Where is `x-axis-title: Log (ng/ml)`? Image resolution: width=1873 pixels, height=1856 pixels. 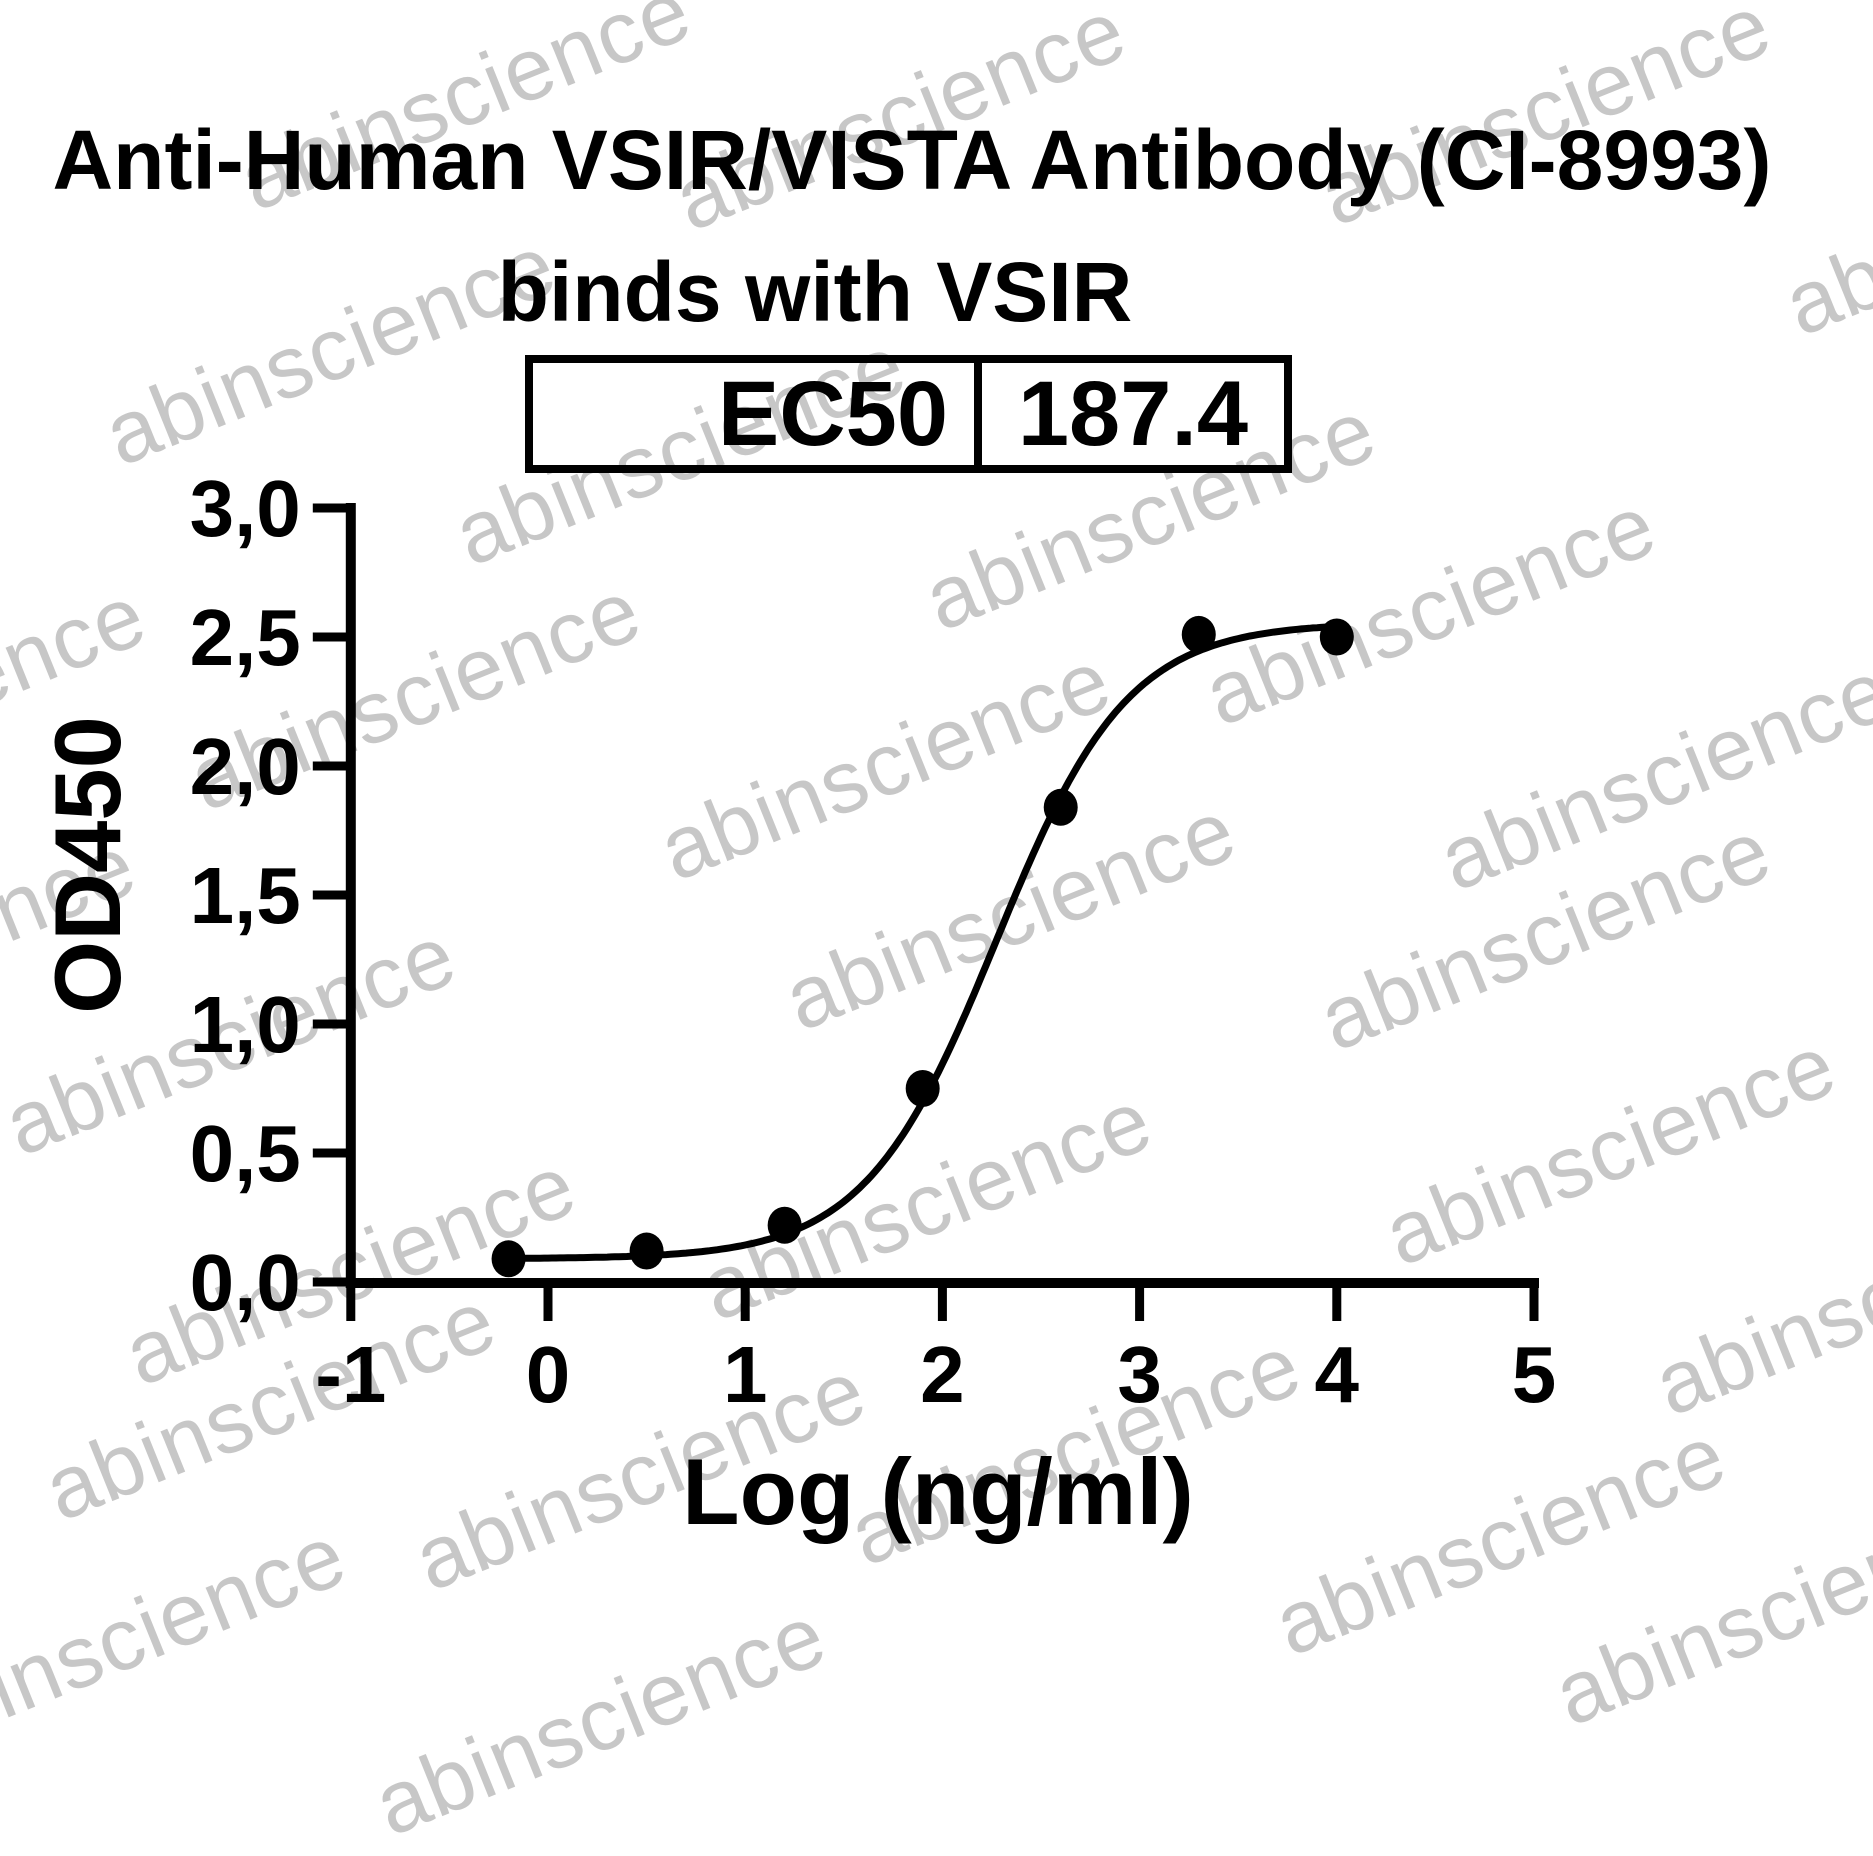 x-axis-title: Log (ng/ml) is located at coordinates (938, 1491).